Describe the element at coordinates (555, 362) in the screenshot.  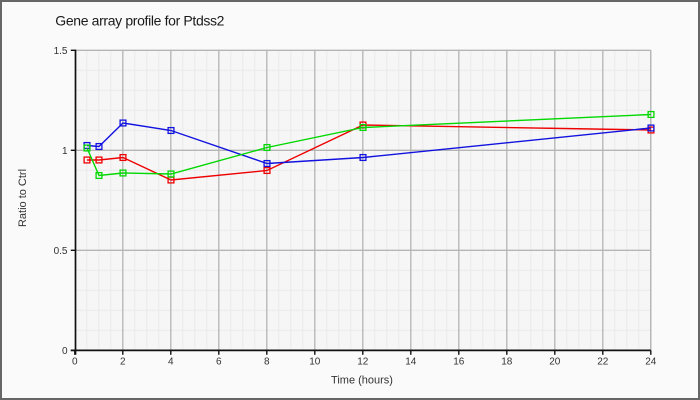
I see `svg-text: 20` at that location.